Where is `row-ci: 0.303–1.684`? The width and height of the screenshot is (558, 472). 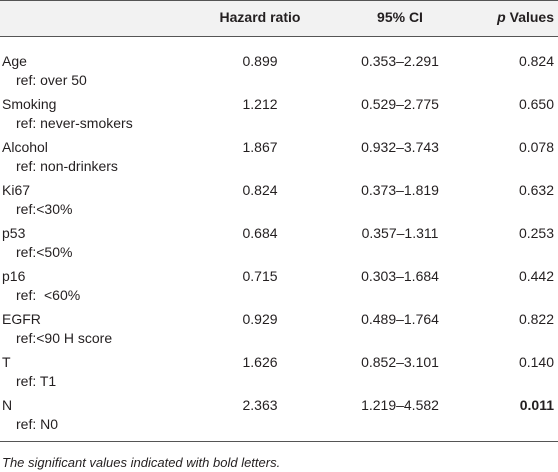 row-ci: 0.303–1.684 is located at coordinates (400, 276).